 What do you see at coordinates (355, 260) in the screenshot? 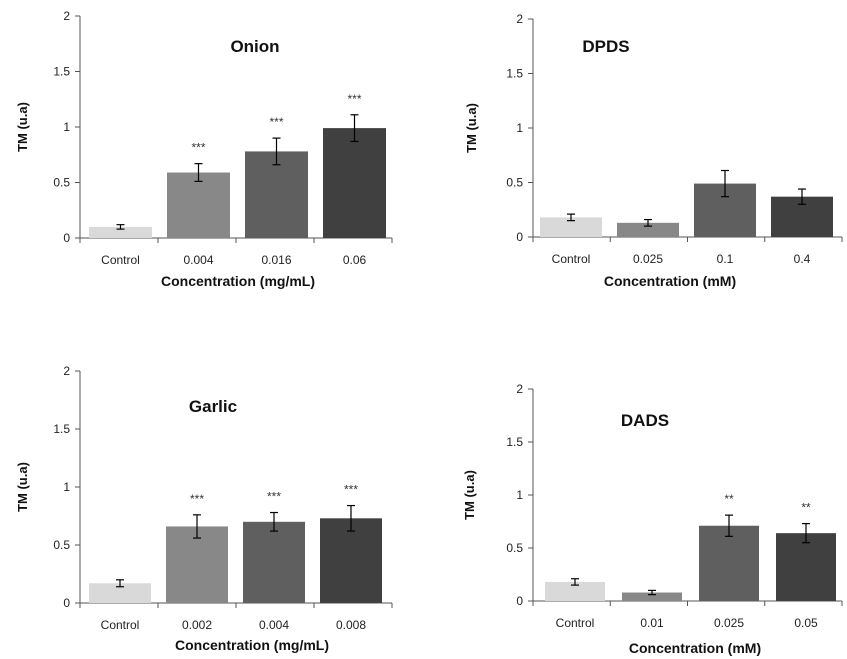
I see `x-tick-label: 0.06` at bounding box center [355, 260].